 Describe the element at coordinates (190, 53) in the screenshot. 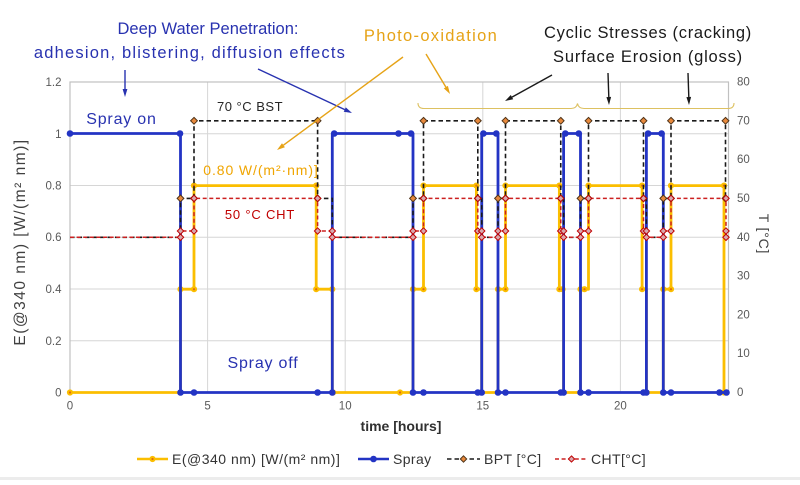

I see `svg-text:adhesion, blistering, diffusio: adhesion, blistering, diffusion effects` at that location.